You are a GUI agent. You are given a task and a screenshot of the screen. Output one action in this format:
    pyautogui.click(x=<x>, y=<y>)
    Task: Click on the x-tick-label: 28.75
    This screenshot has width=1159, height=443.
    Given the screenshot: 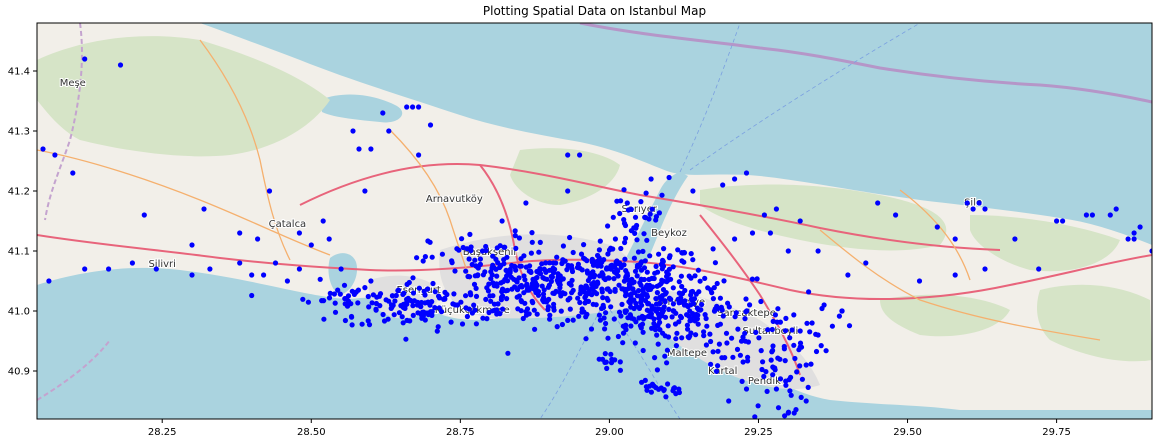 What is the action you would take?
    pyautogui.click(x=460, y=432)
    